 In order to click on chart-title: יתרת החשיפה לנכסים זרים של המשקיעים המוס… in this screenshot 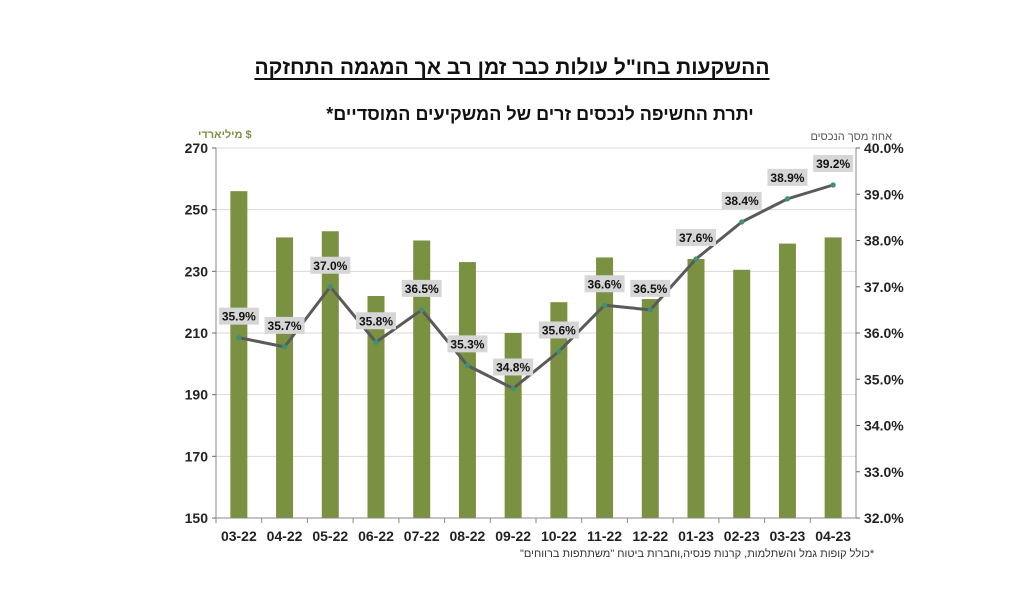, I will do `click(540, 114)`.